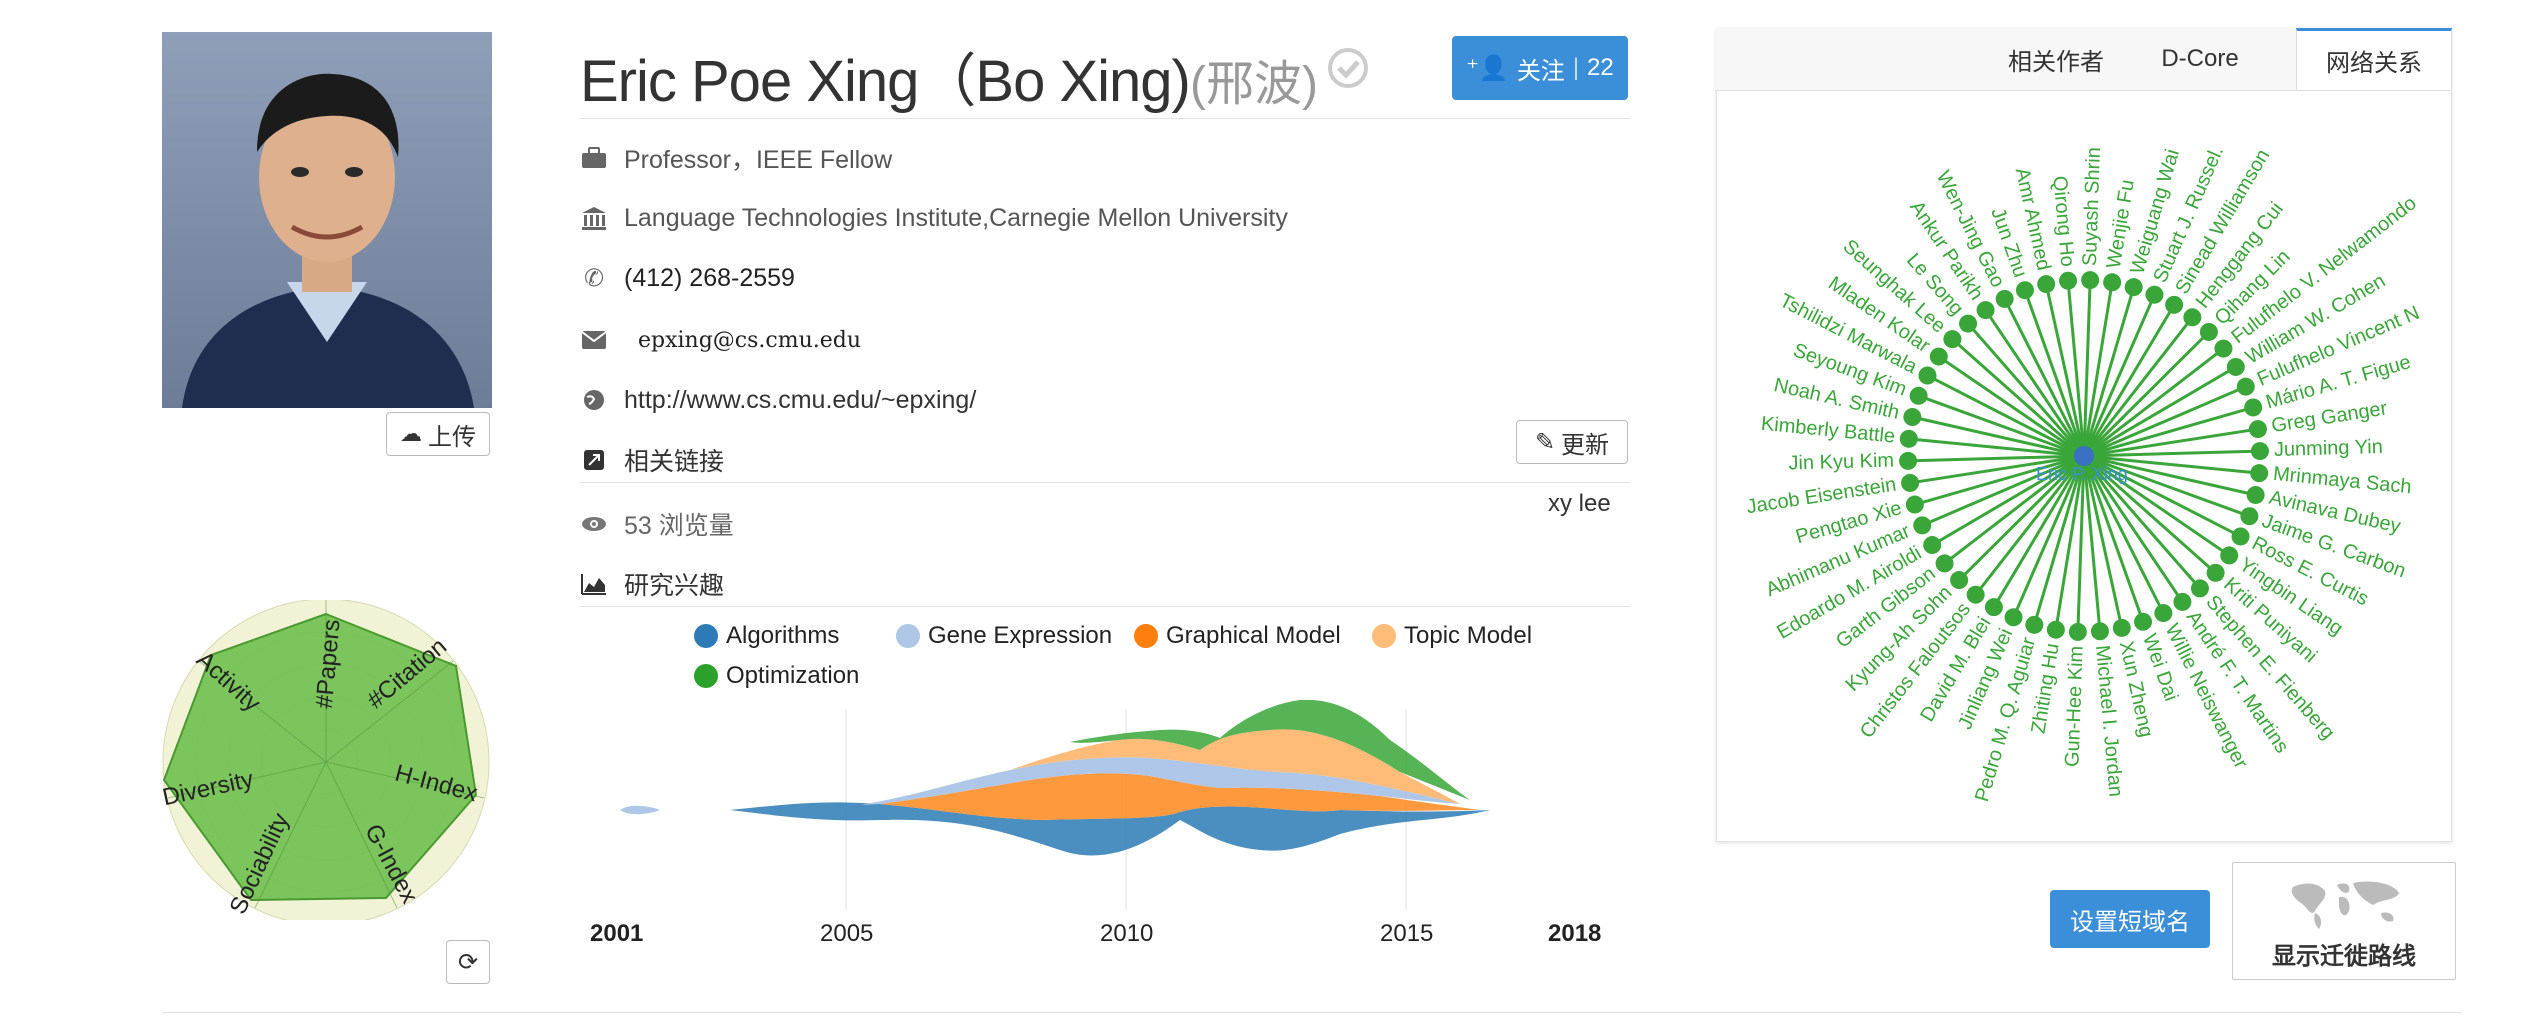 This screenshot has width=2524, height=1036. What do you see at coordinates (1841, 462) in the screenshot?
I see `network-node-label: Jin Kyu Kim` at bounding box center [1841, 462].